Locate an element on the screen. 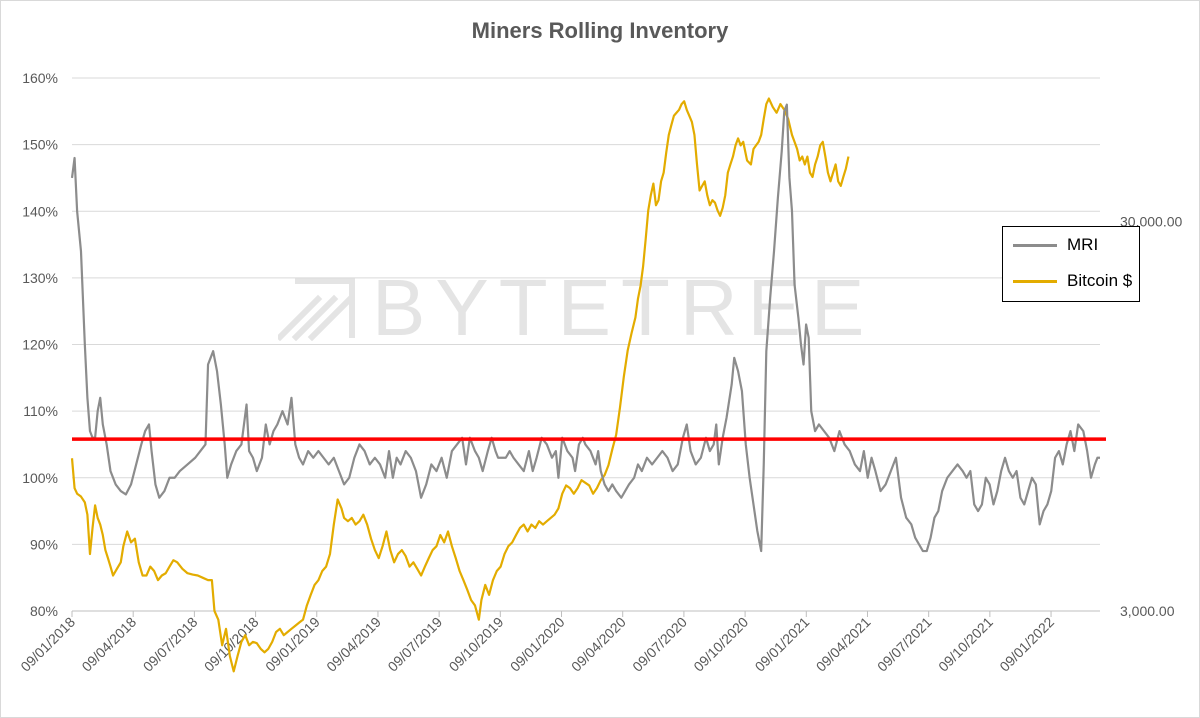 This screenshot has height=718, width=1200. legend-label-mri: MRI is located at coordinates (1083, 244).